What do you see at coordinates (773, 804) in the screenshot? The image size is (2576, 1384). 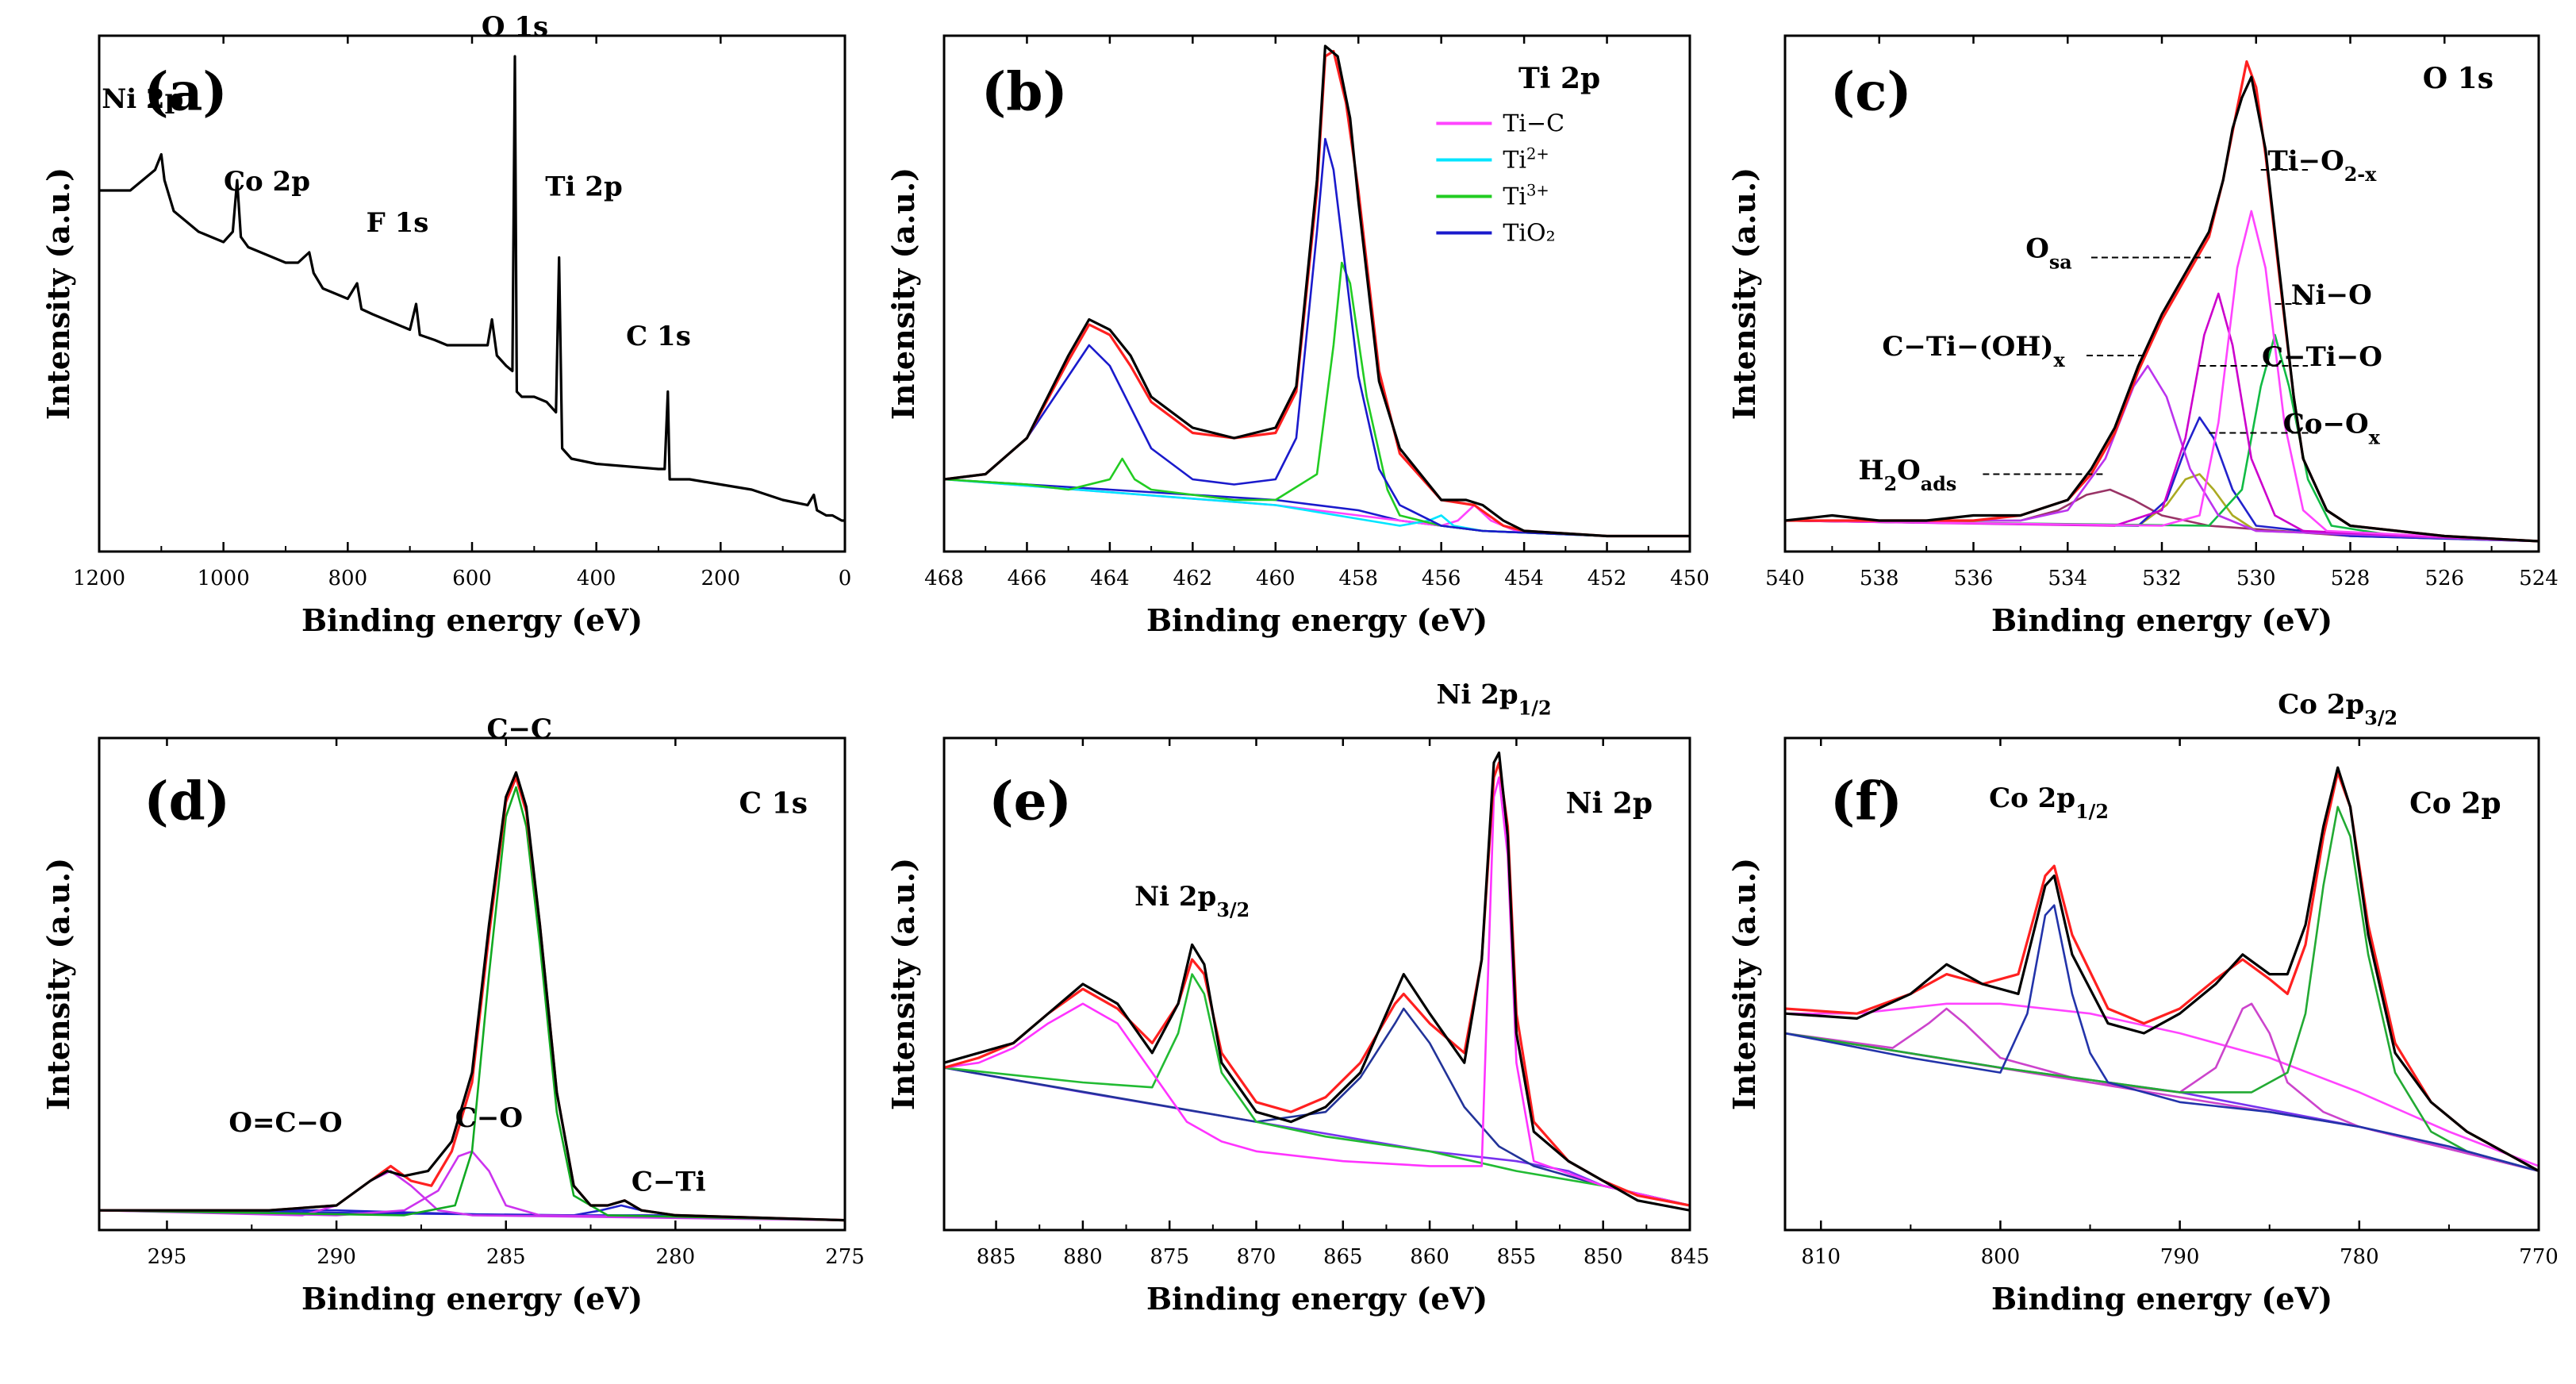 I see `chart-title: C 1s` at bounding box center [773, 804].